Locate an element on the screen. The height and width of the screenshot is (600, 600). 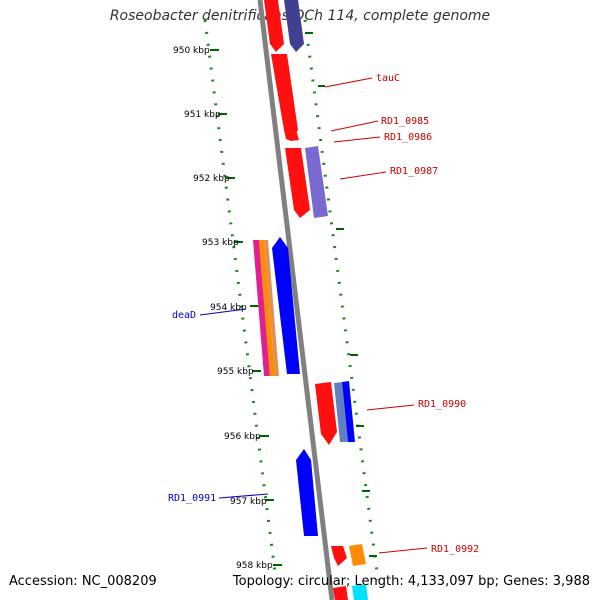
genome-backbone is located at coordinates (296, 300).